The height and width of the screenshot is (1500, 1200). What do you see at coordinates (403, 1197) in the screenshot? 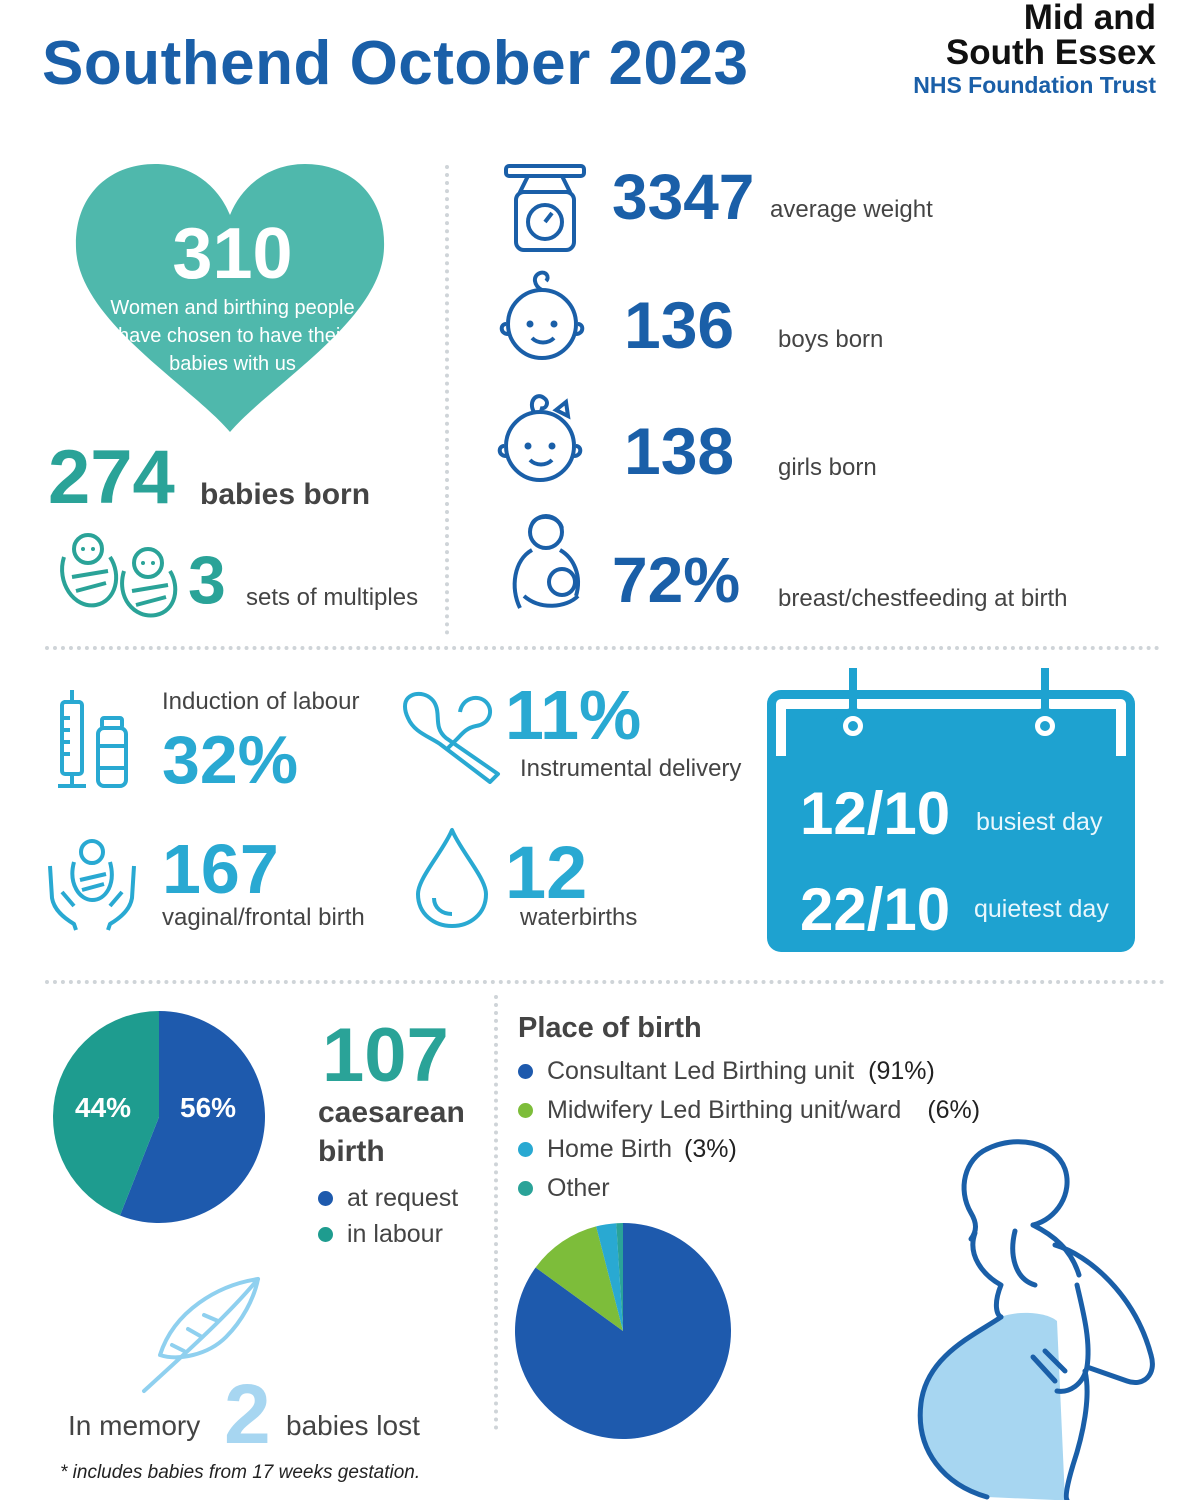
I see `legend-label: at request` at bounding box center [403, 1197].